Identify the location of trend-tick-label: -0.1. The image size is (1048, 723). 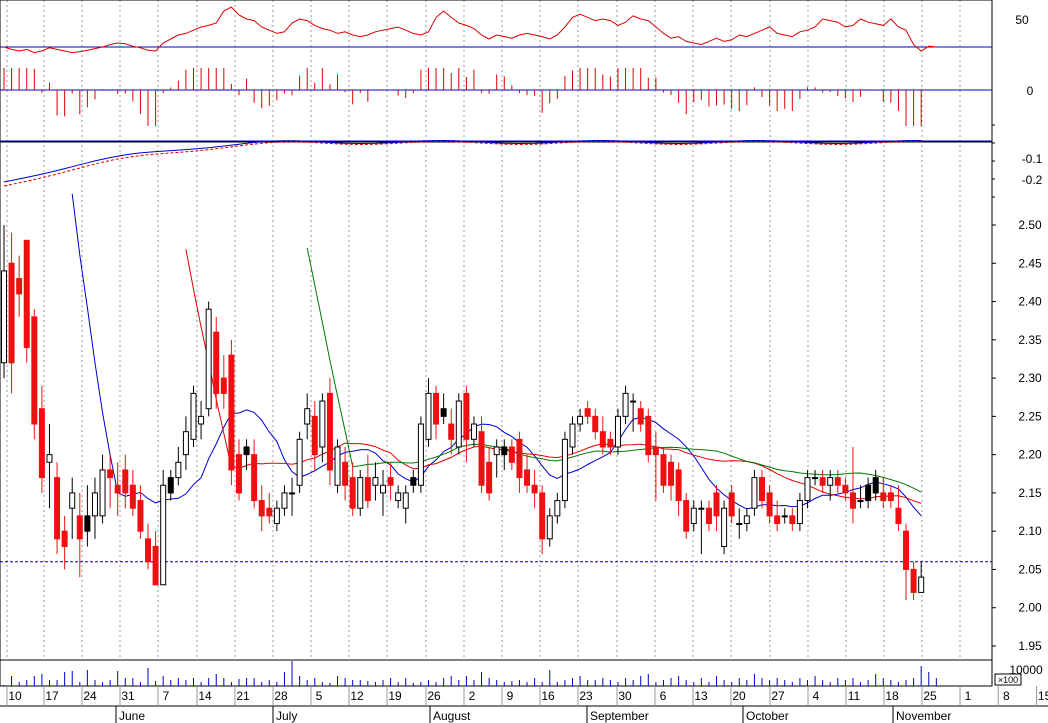
(1032, 159).